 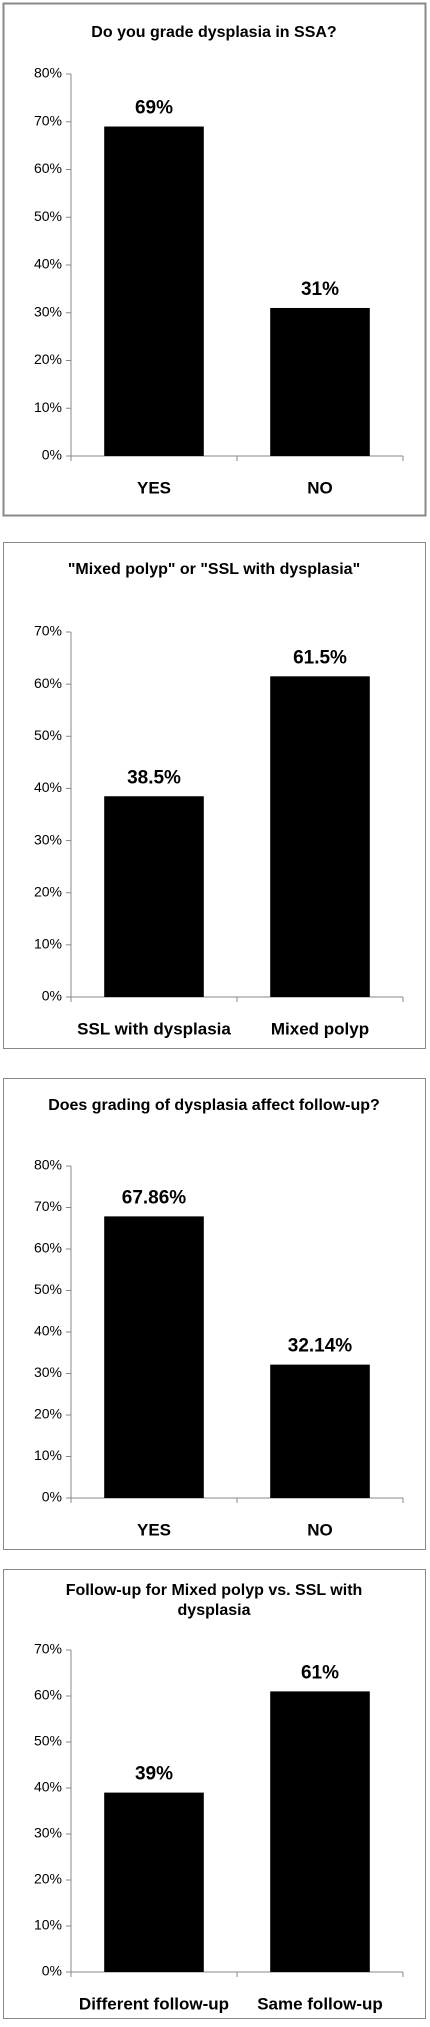 What do you see at coordinates (154, 1028) in the screenshot?
I see `x-tick-label: SSL with dysplasia` at bounding box center [154, 1028].